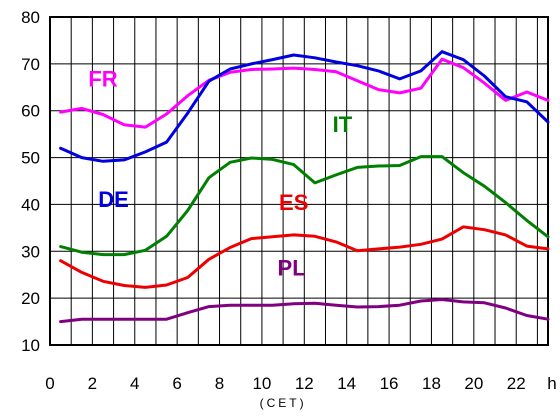  I want to click on x-tick-label: 0, so click(49, 383).